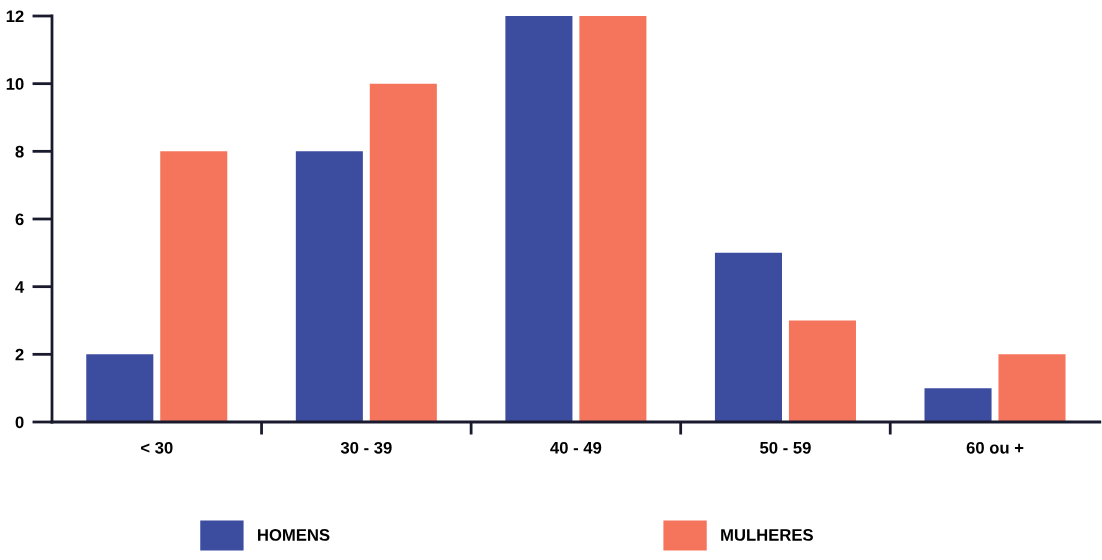 The width and height of the screenshot is (1102, 560). I want to click on x-tick-label: 30 - 39, so click(366, 447).